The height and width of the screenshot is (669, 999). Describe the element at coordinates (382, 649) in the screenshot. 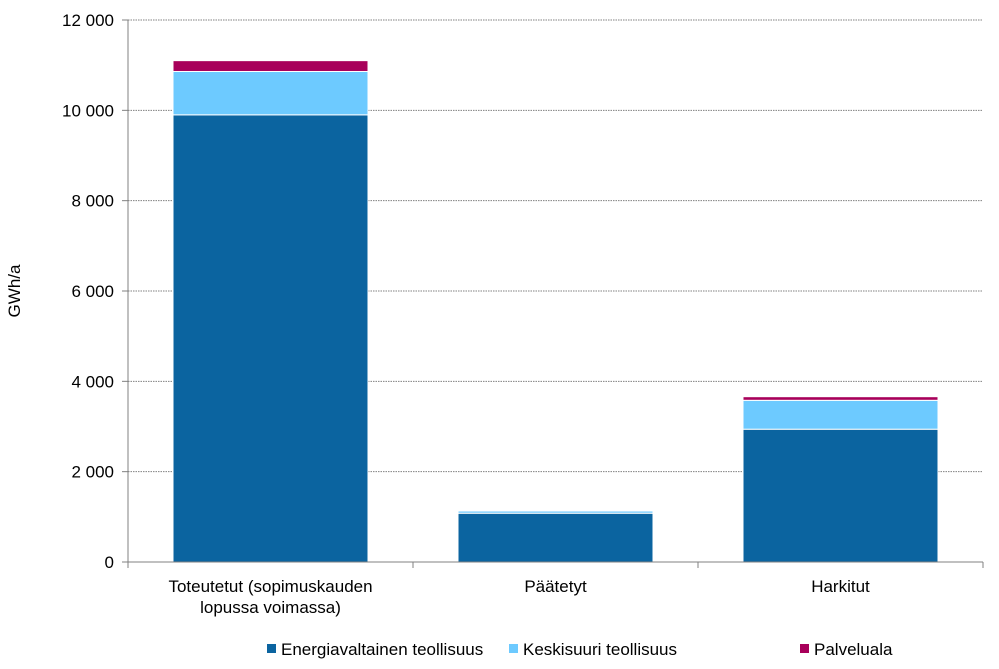

I see `legend-label: Energiavaltainen teollisuus` at that location.